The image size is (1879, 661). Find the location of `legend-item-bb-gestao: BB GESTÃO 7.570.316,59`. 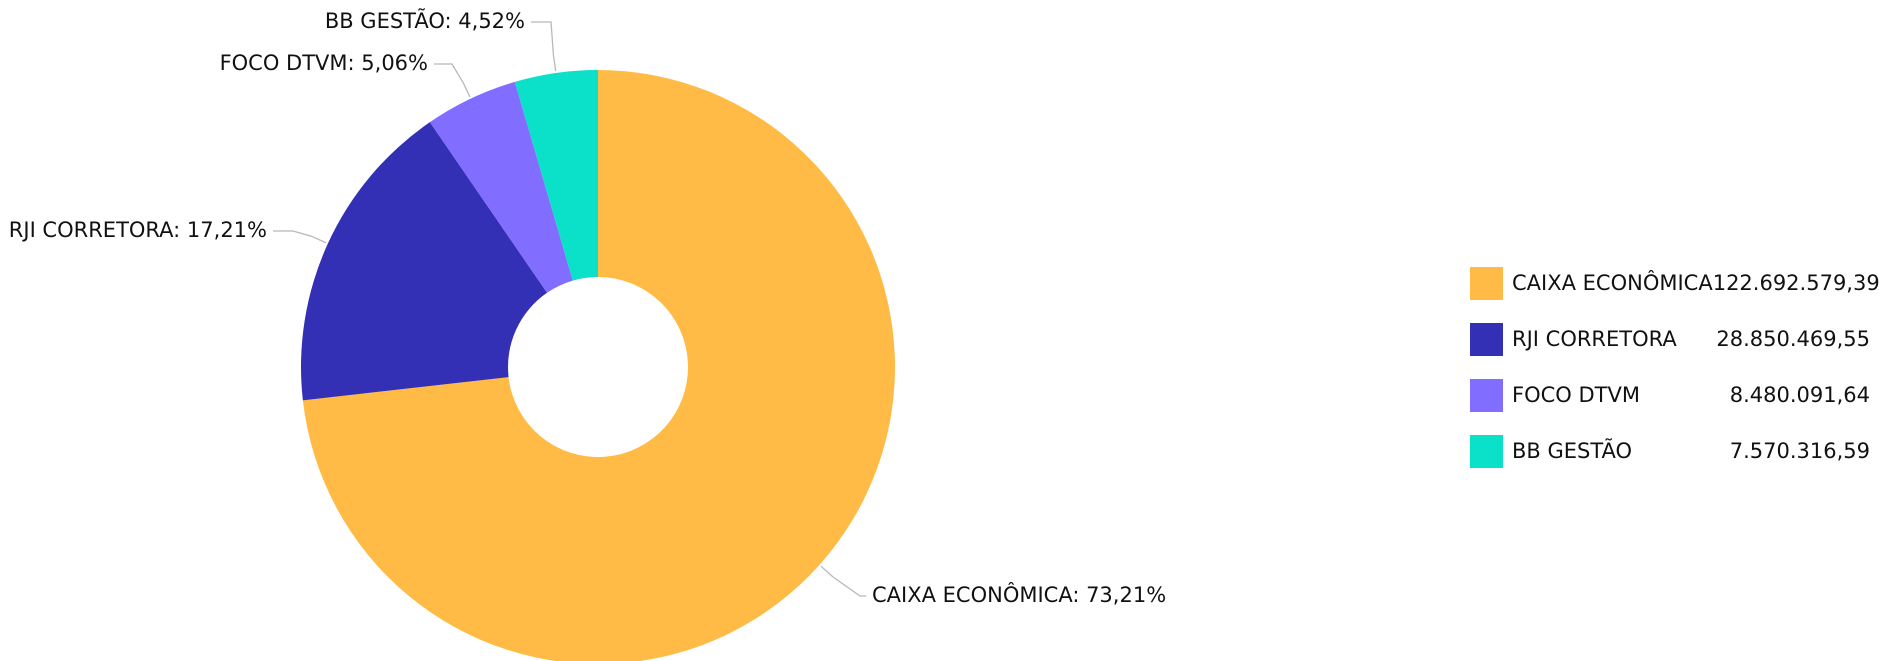

legend-item-bb-gestao: BB GESTÃO 7.570.316,59 is located at coordinates (1670, 451).